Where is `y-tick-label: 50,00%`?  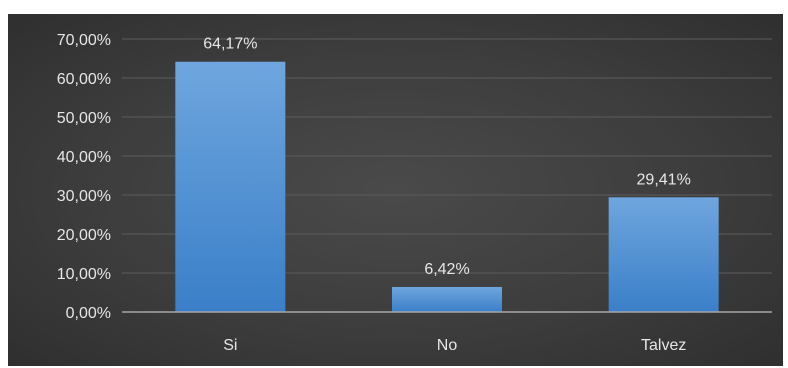
y-tick-label: 50,00% is located at coordinates (84, 118).